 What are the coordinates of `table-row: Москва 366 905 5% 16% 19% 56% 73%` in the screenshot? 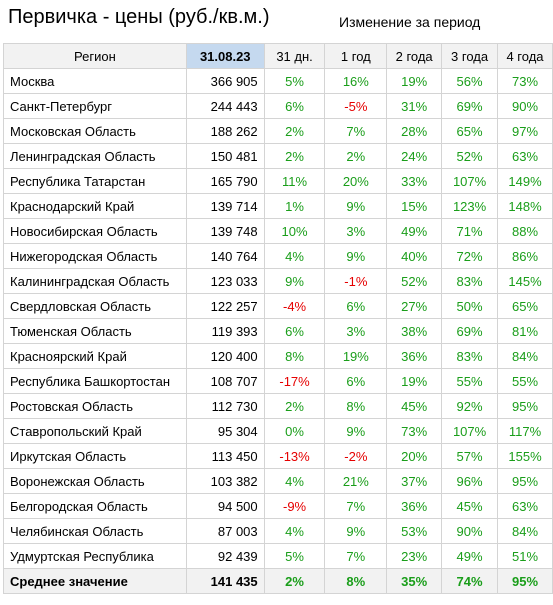 It's located at (278, 81).